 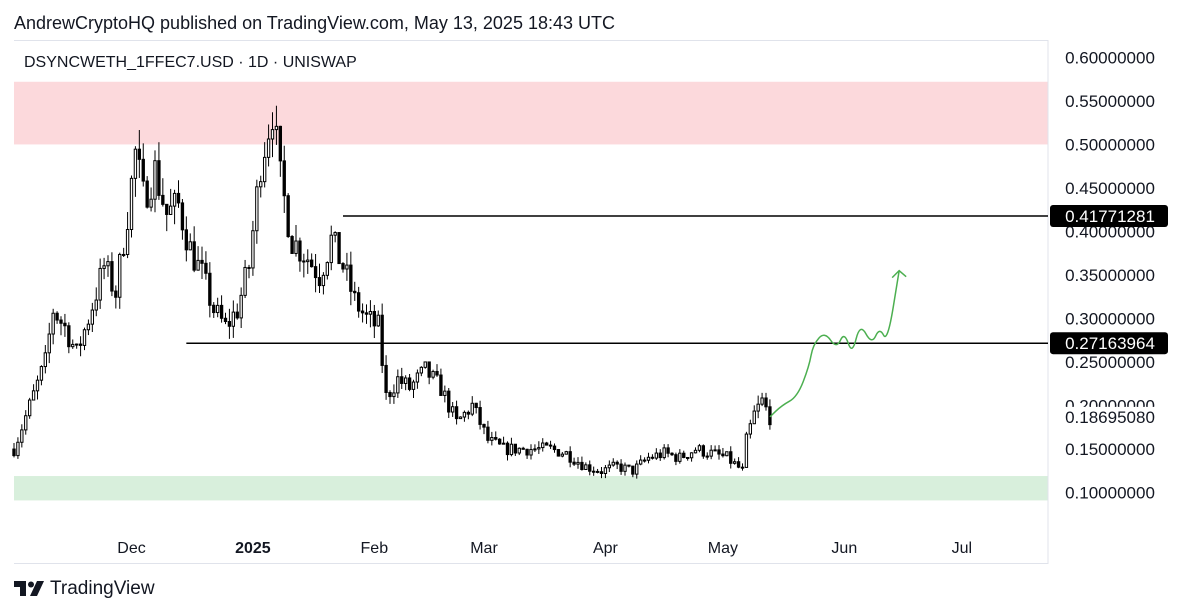 I want to click on y-tick-label: 0.35000000, so click(x=1110, y=275).